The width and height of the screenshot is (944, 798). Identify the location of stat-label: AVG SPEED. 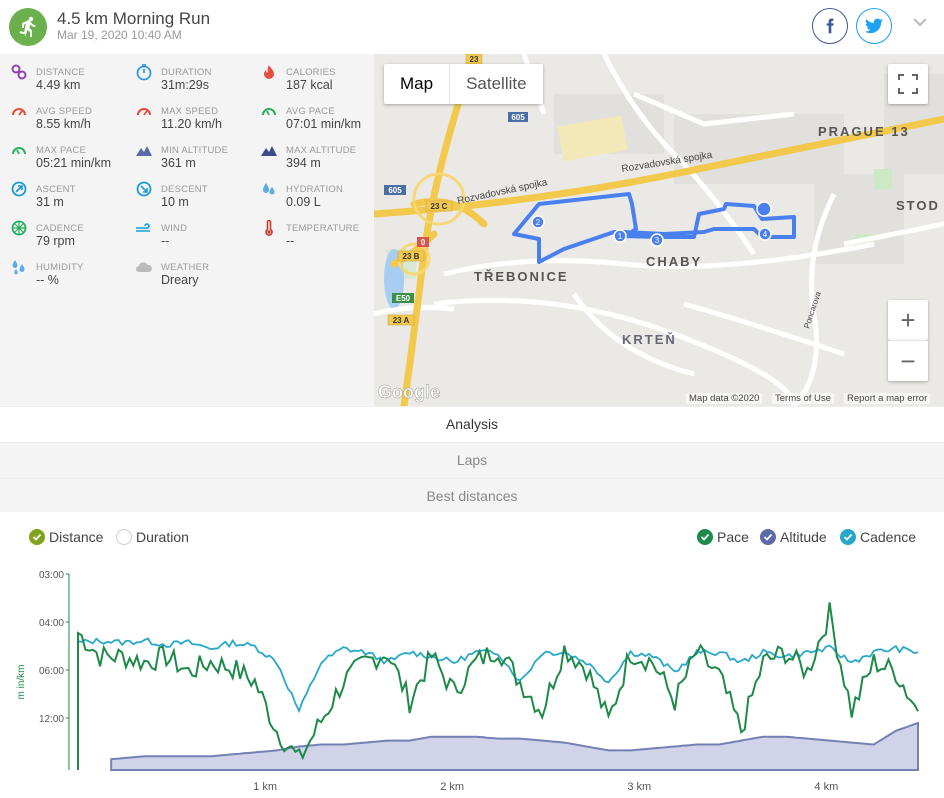
(64, 111).